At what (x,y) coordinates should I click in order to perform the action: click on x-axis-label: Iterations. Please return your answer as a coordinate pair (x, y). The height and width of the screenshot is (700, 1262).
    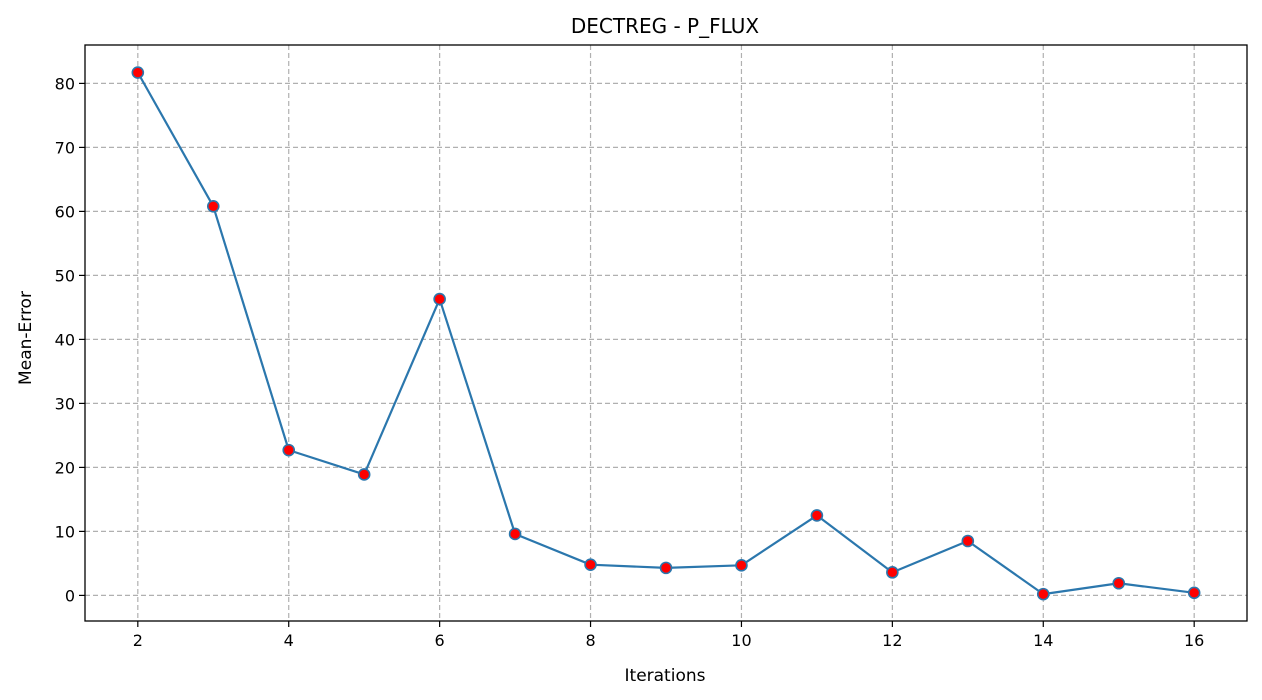
    Looking at the image, I should click on (665, 676).